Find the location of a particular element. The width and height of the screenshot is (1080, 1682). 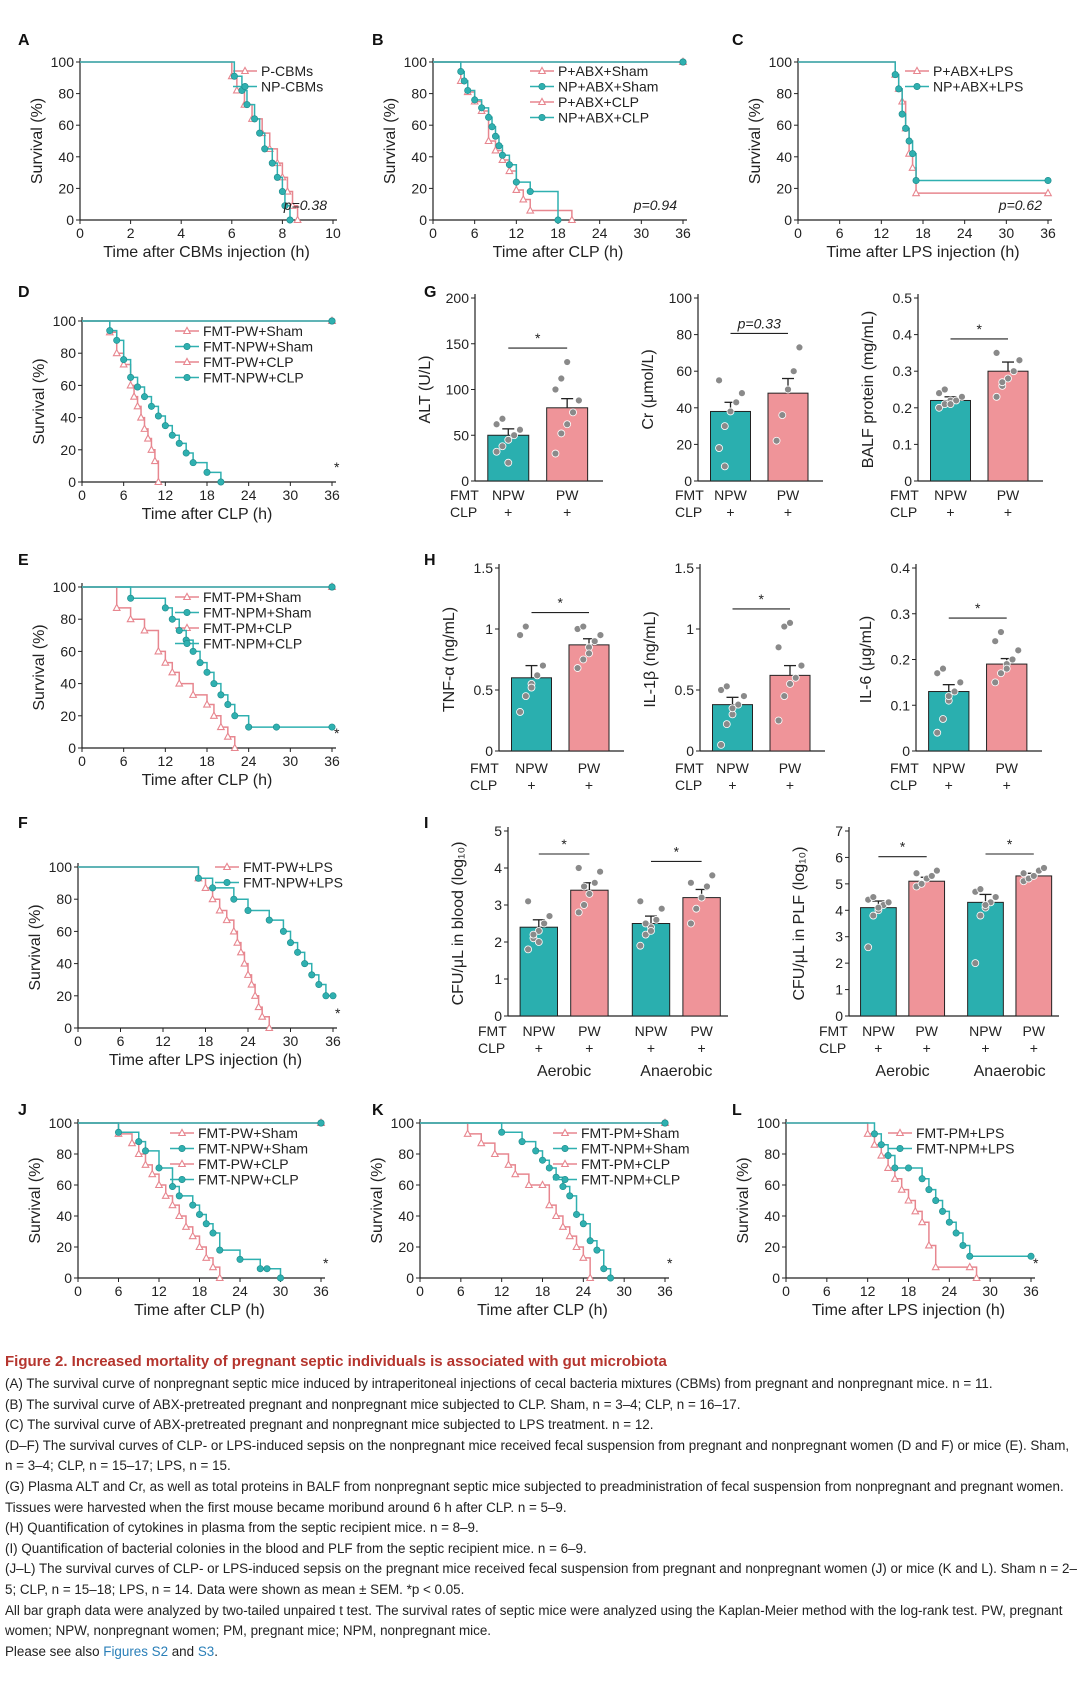

series-line-FMT-NPW+CLP is located at coordinates (152, 401).